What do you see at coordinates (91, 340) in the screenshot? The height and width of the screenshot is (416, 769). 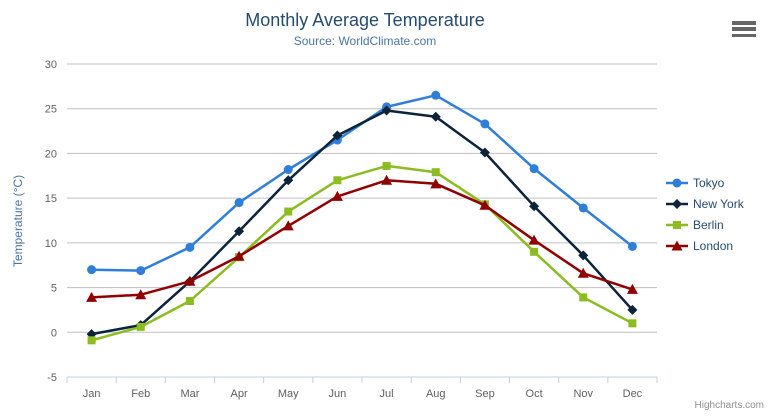 I see `data-point-berlin-jan` at bounding box center [91, 340].